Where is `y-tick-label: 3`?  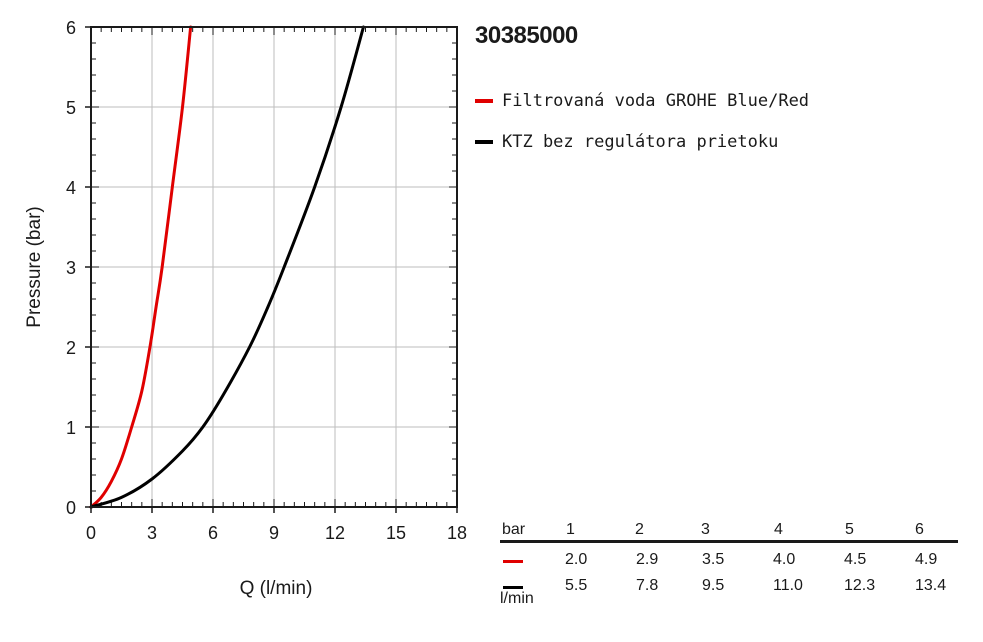
y-tick-label: 3 is located at coordinates (71, 268).